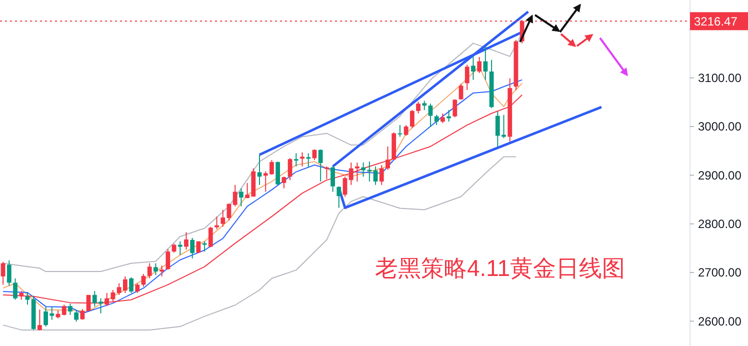 The height and width of the screenshot is (346, 748). What do you see at coordinates (720, 127) in the screenshot?
I see `y-tick-label: 3000.00` at bounding box center [720, 127].